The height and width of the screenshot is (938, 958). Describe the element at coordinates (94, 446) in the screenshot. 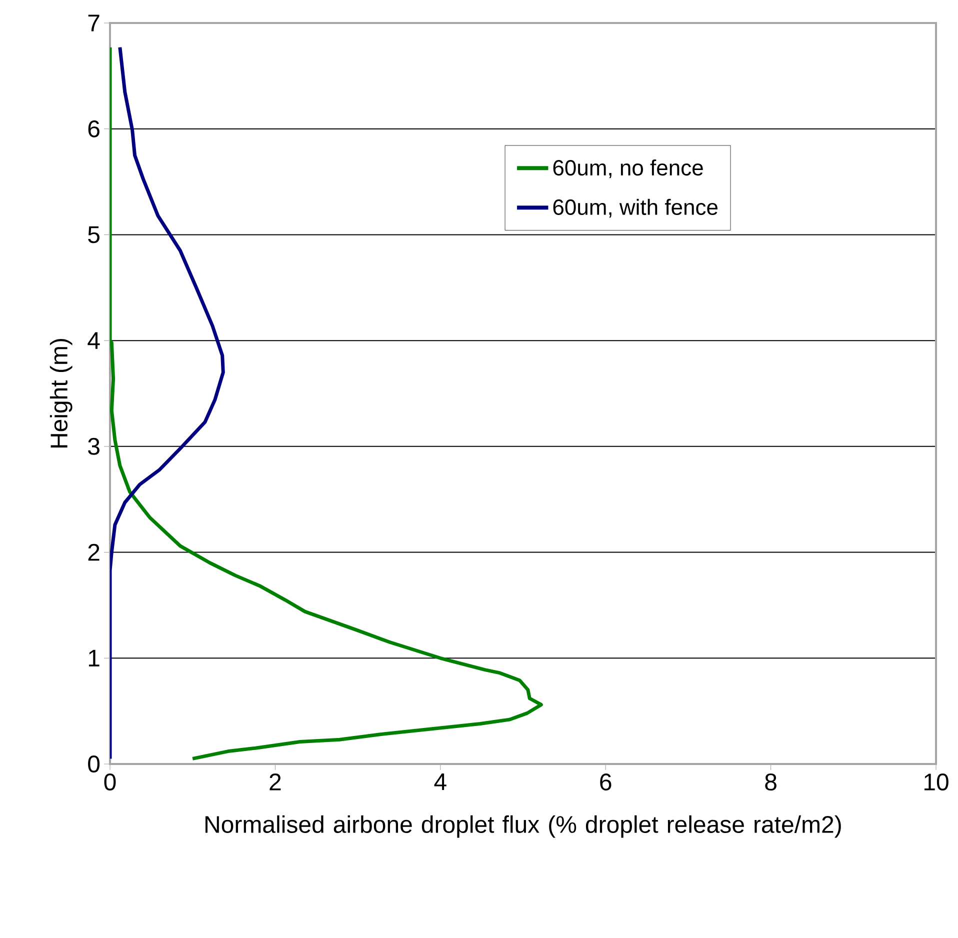

I see `y-tick-label: 3` at that location.